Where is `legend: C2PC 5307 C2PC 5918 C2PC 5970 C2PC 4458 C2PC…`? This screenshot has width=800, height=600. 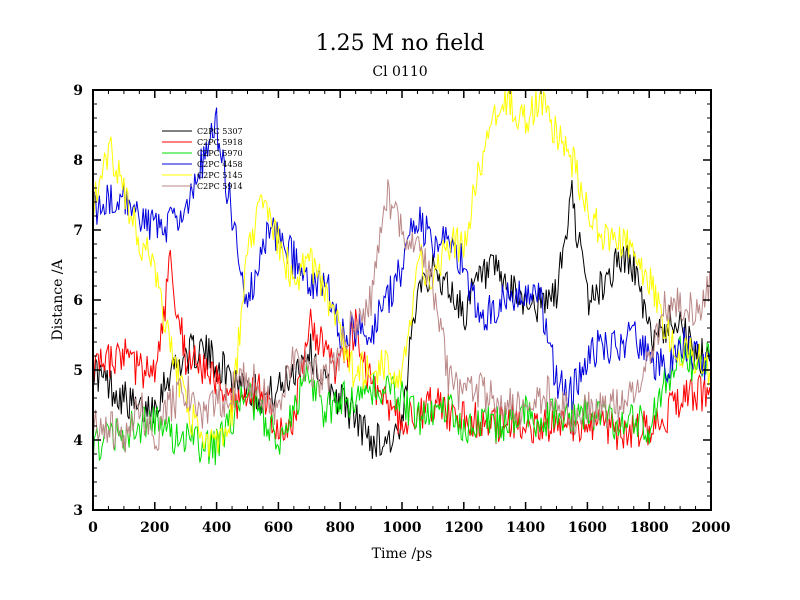 legend: C2PC 5307 C2PC 5918 C2PC 5970 C2PC 4458 C2PC… is located at coordinates (202, 159).